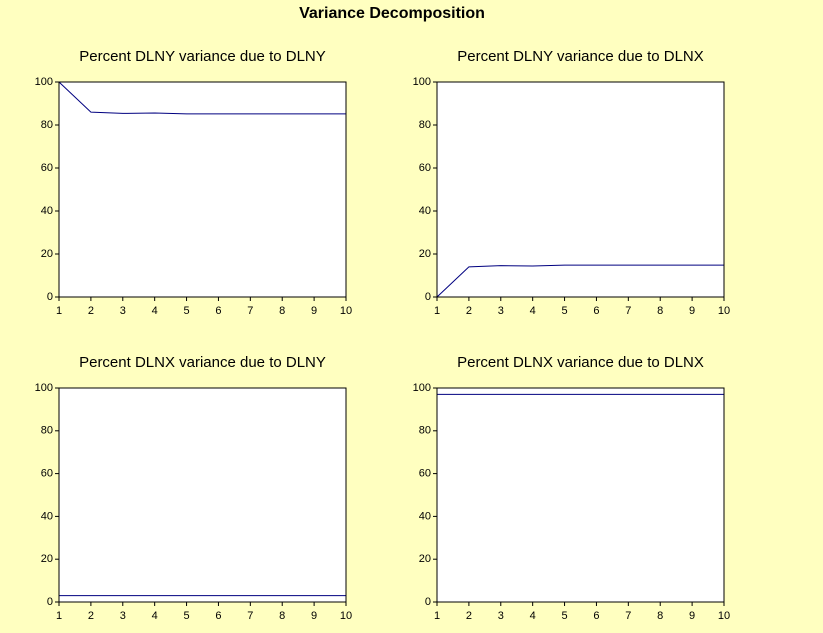  Describe the element at coordinates (580, 362) in the screenshot. I see `chart-title: Percent DLNX variance due to DLNX` at that location.